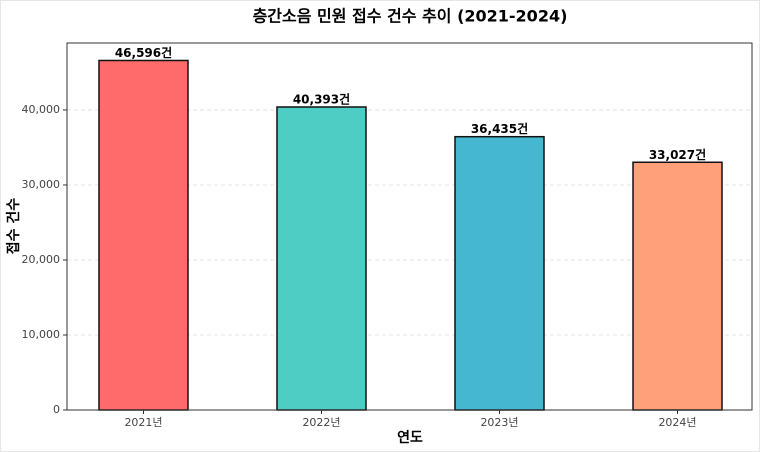 This screenshot has width=760, height=452. Describe the element at coordinates (410, 438) in the screenshot. I see `x-axis-label: 연도` at that location.